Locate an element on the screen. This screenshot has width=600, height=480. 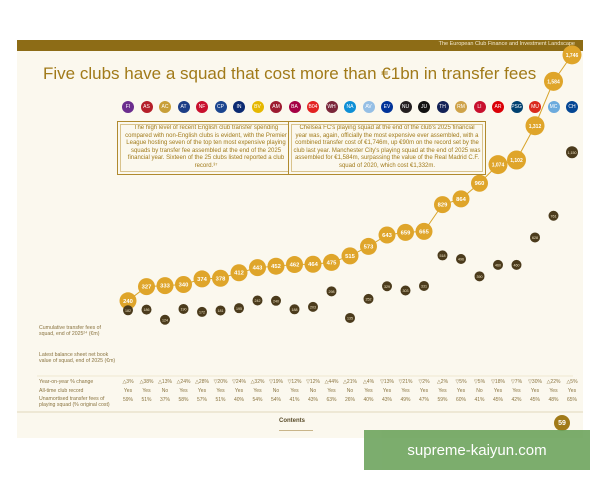
record-row-label: All-time club record is located at coordinates (61, 391).